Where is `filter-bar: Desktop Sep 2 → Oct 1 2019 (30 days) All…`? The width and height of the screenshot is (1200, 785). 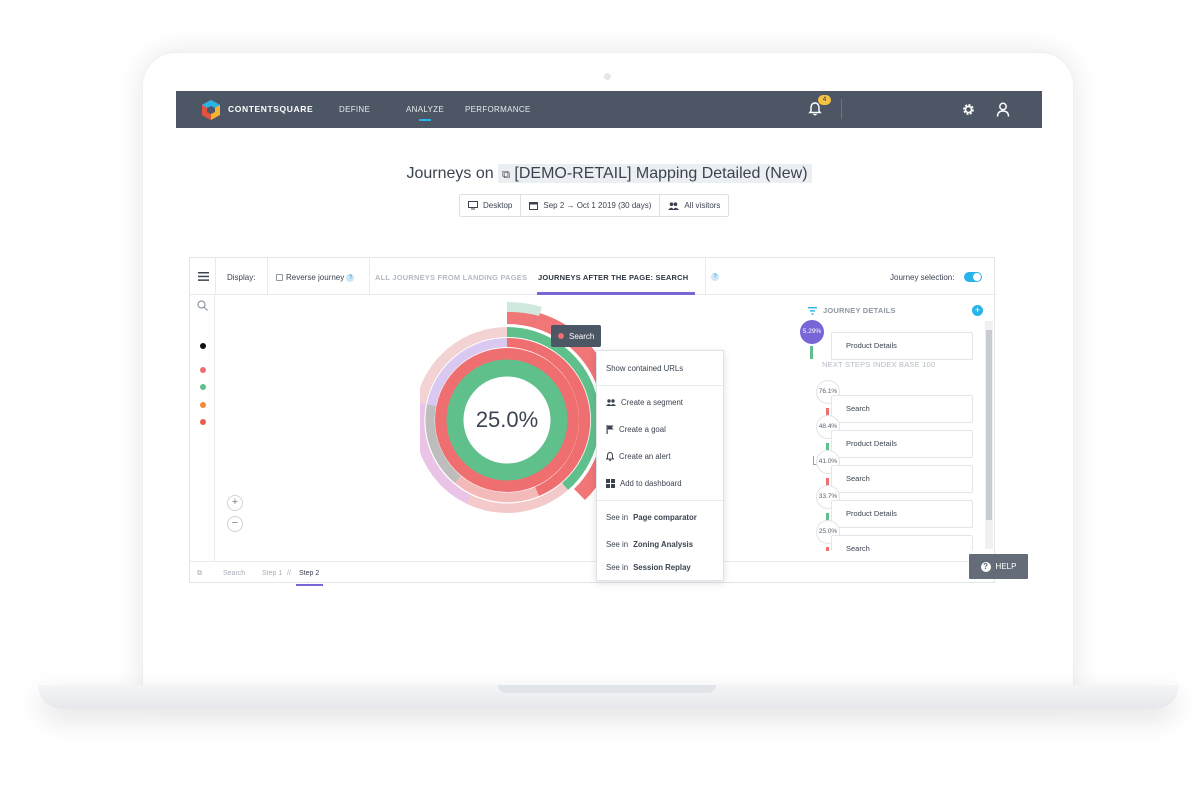
filter-bar: Desktop Sep 2 → Oct 1 2019 (30 days) All… is located at coordinates (594, 205).